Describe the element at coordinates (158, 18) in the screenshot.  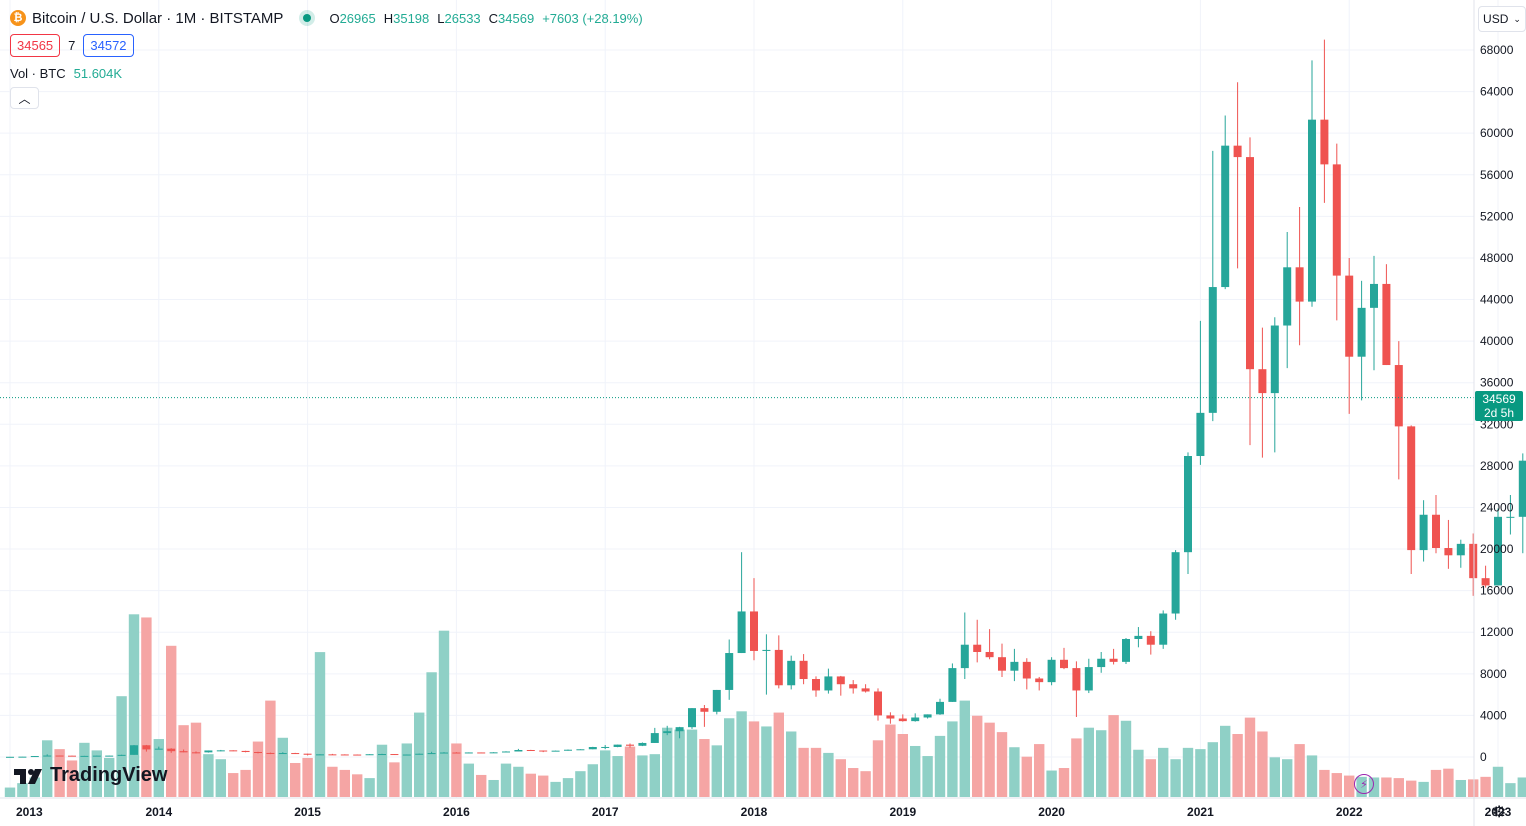
I see `symbol-title: Bitcoin / U.S. Dollar · 1M · BITSTAMP` at that location.